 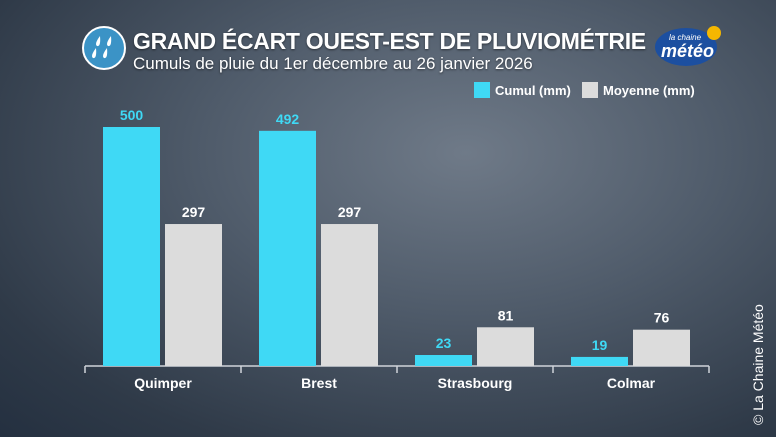 I want to click on category-label: Colmar, so click(x=631, y=383).